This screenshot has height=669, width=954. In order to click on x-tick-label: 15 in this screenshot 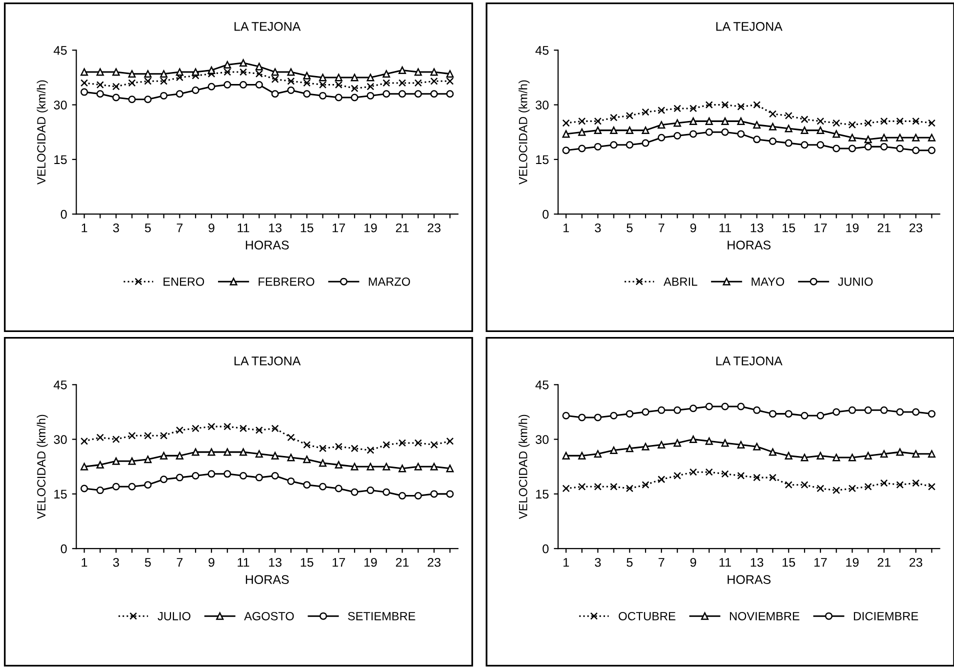, I will do `click(789, 228)`.